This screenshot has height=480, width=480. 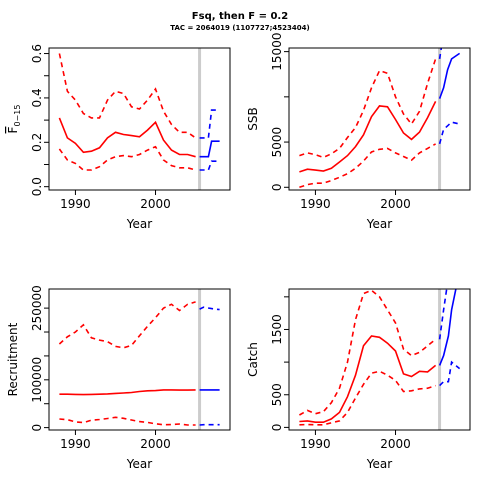 I want to click on fbar-y-axis-label: F0−15, so click(x=14, y=119).